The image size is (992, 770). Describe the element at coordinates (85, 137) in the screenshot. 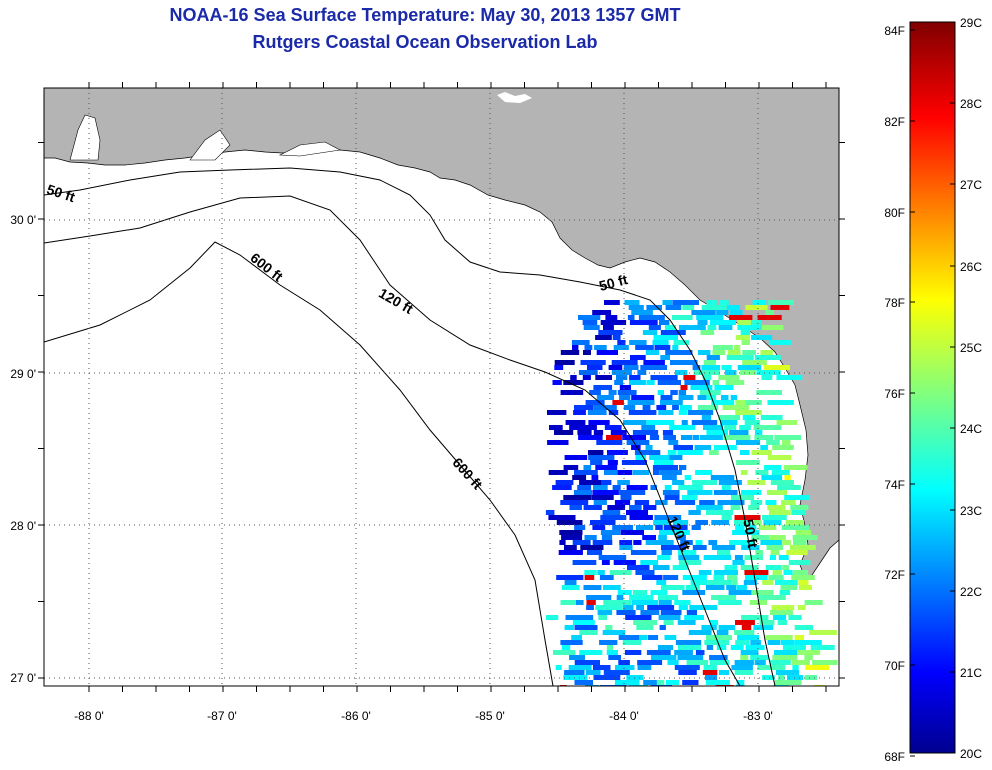

I see `island` at that location.